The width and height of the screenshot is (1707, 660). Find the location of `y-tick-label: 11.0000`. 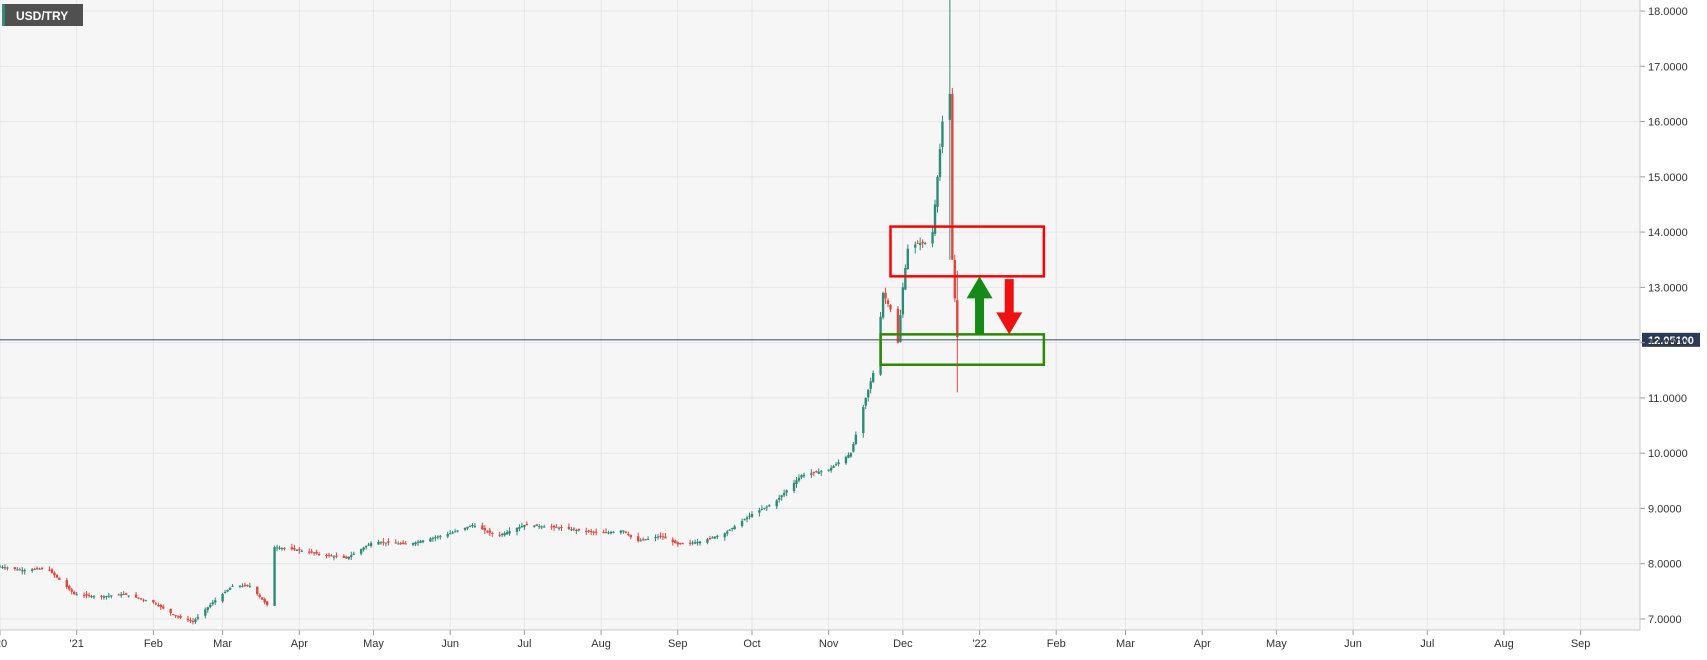

y-tick-label: 11.0000 is located at coordinates (1667, 399).